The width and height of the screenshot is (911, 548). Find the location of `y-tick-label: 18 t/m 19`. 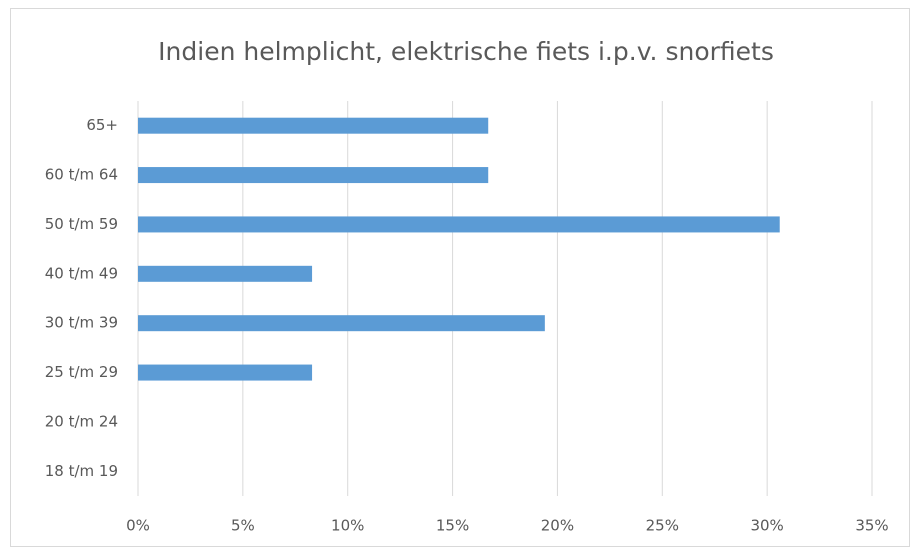

y-tick-label: 18 t/m 19 is located at coordinates (81, 471).